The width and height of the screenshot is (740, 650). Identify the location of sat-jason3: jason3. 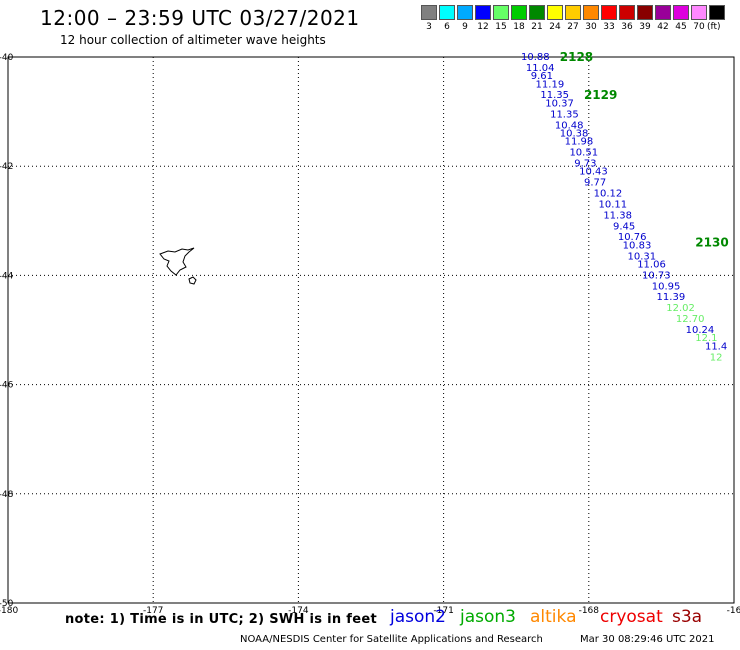
(488, 617).